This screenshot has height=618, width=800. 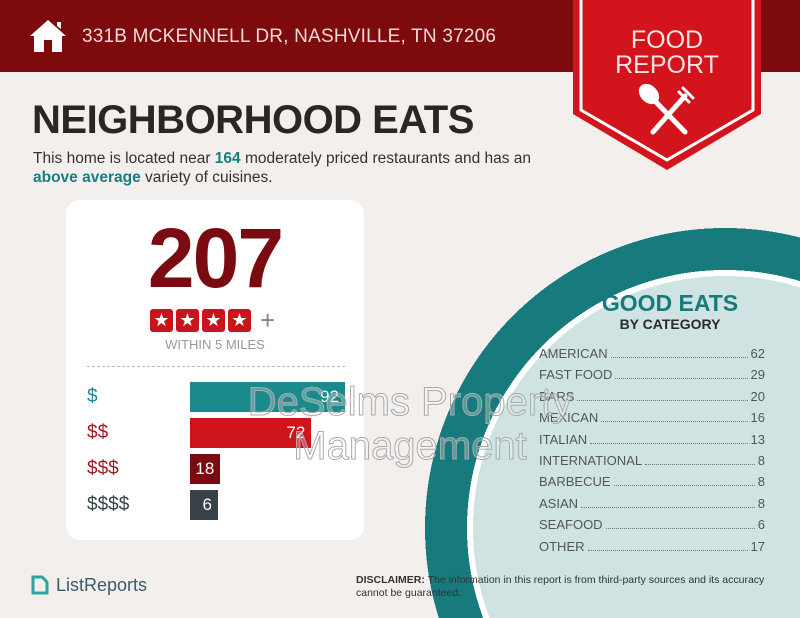 What do you see at coordinates (670, 324) in the screenshot?
I see `categories-subtitle: BY CATEGORY` at bounding box center [670, 324].